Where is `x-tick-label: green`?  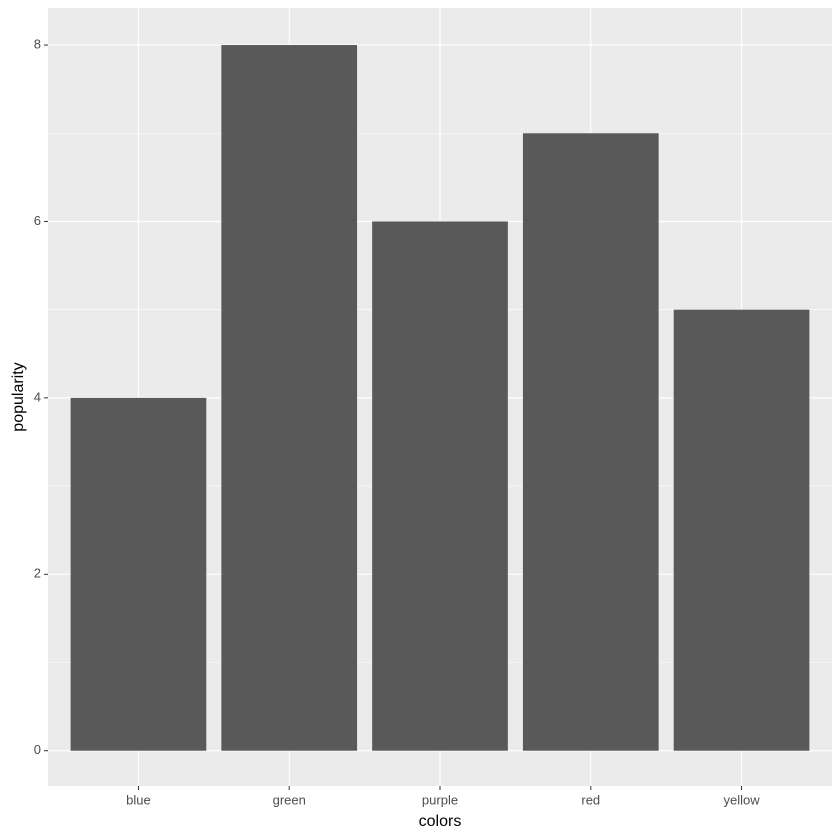
x-tick-label: green is located at coordinates (289, 799).